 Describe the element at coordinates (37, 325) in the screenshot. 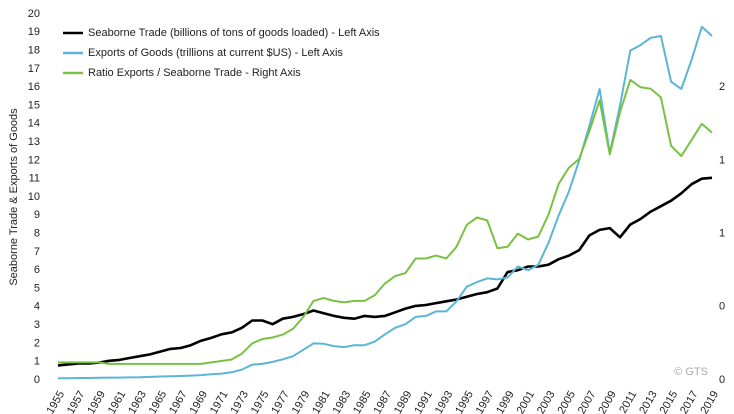

I see `y-tick-label: 3` at that location.